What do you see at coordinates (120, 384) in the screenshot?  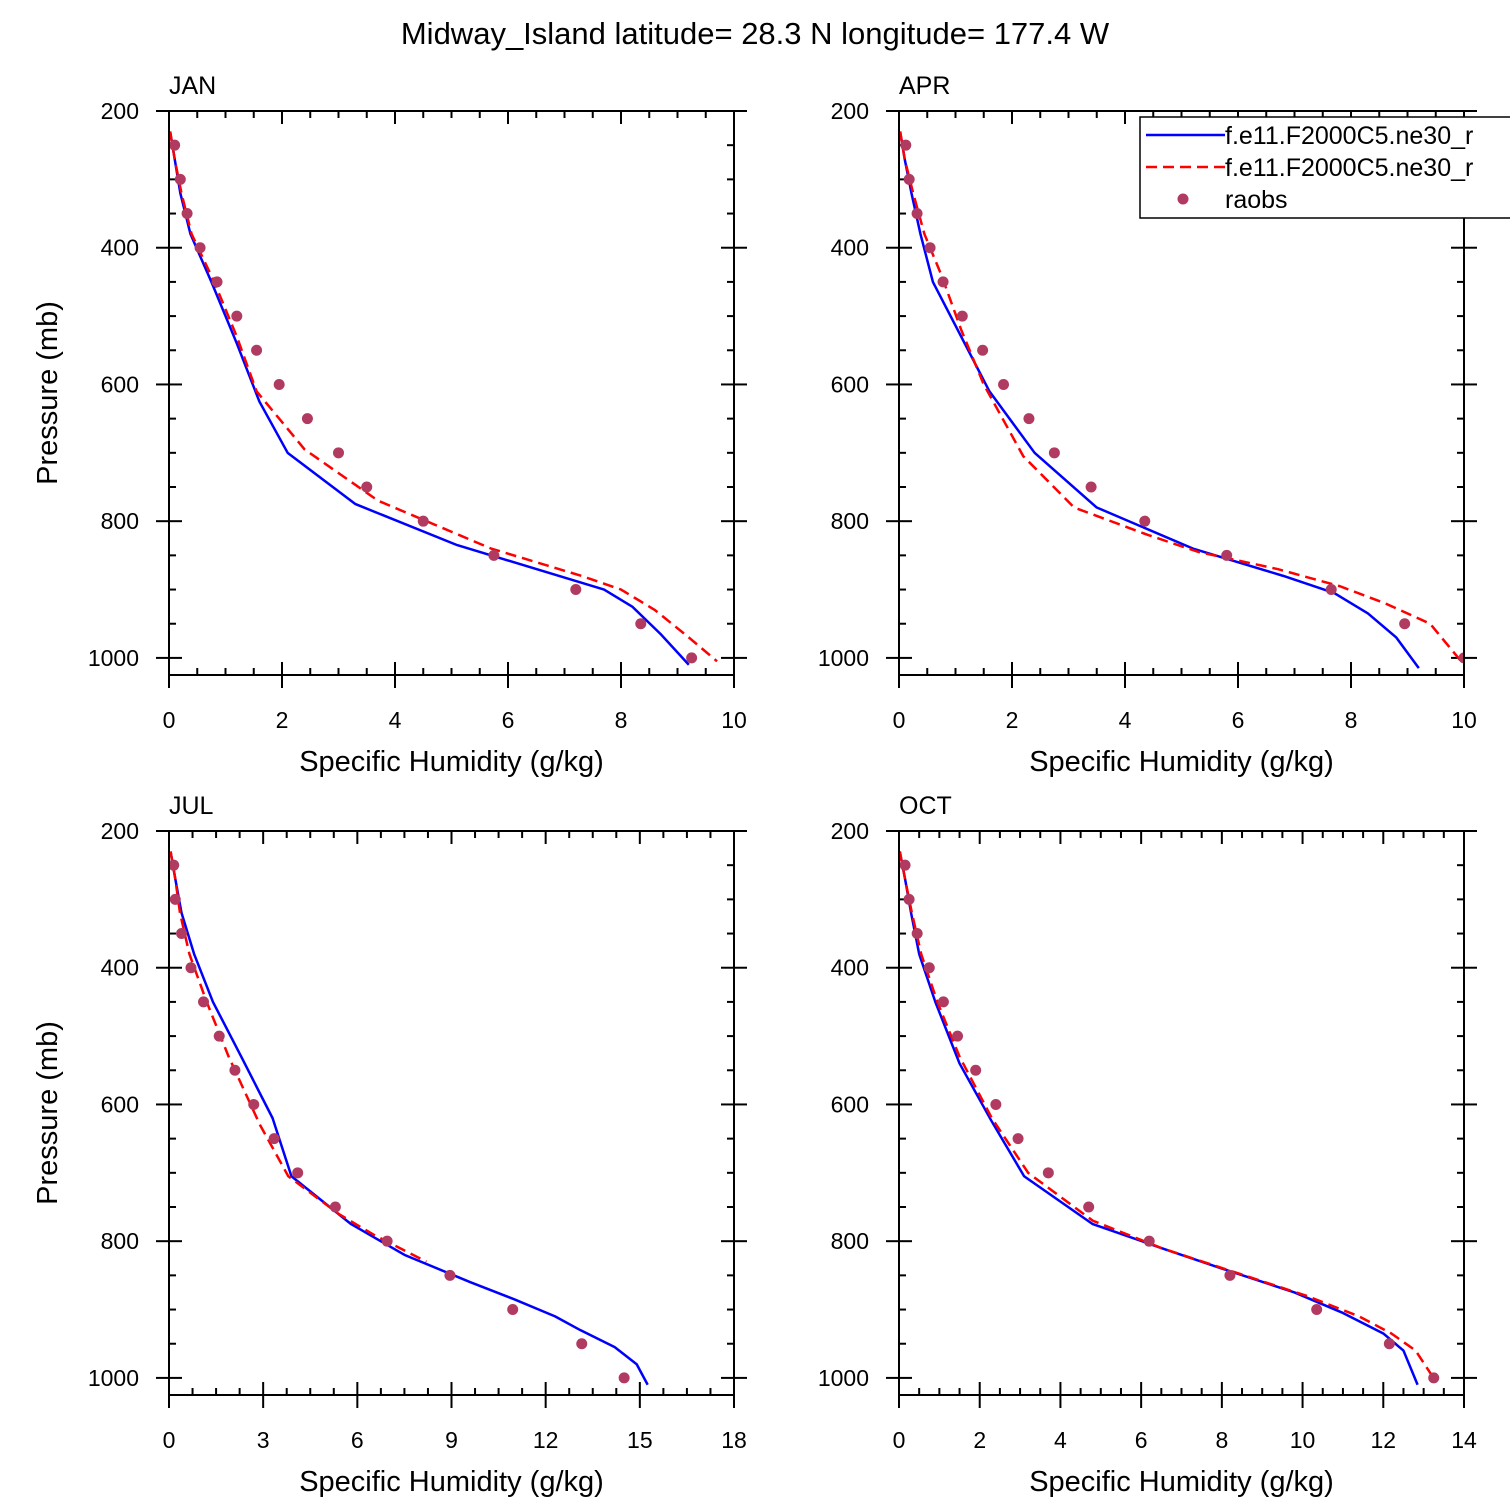 I see `jan-y-tick-label: 600` at bounding box center [120, 384].